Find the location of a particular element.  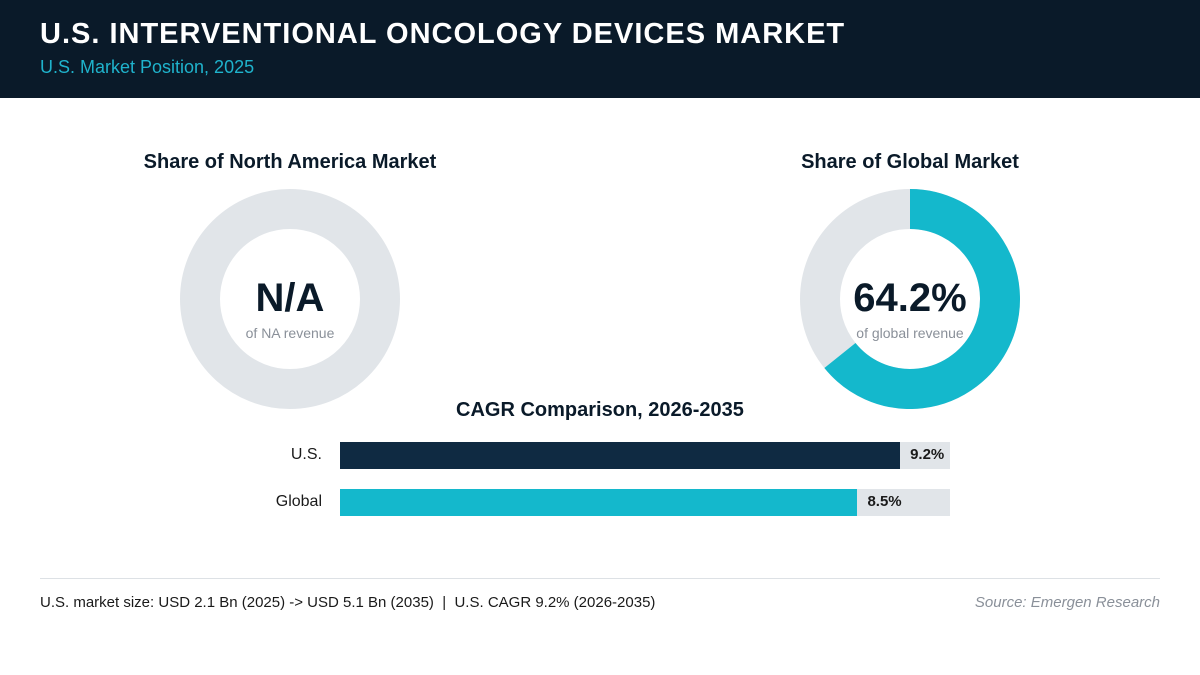

na-share-donut is located at coordinates (290, 299).